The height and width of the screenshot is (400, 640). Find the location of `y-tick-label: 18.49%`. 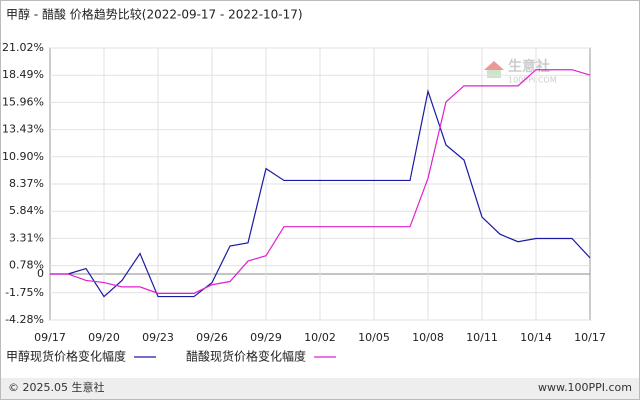

y-tick-label: 18.49% is located at coordinates (23, 74).